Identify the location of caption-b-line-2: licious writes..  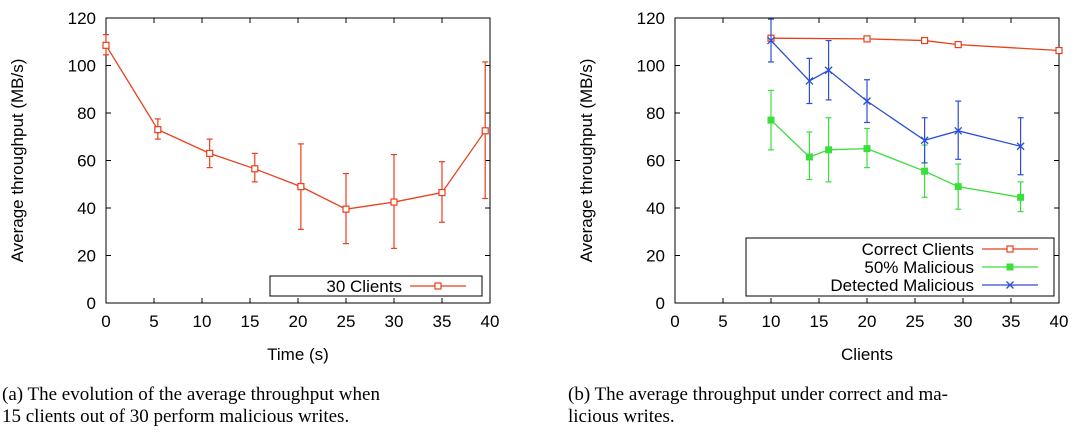
(621, 416).